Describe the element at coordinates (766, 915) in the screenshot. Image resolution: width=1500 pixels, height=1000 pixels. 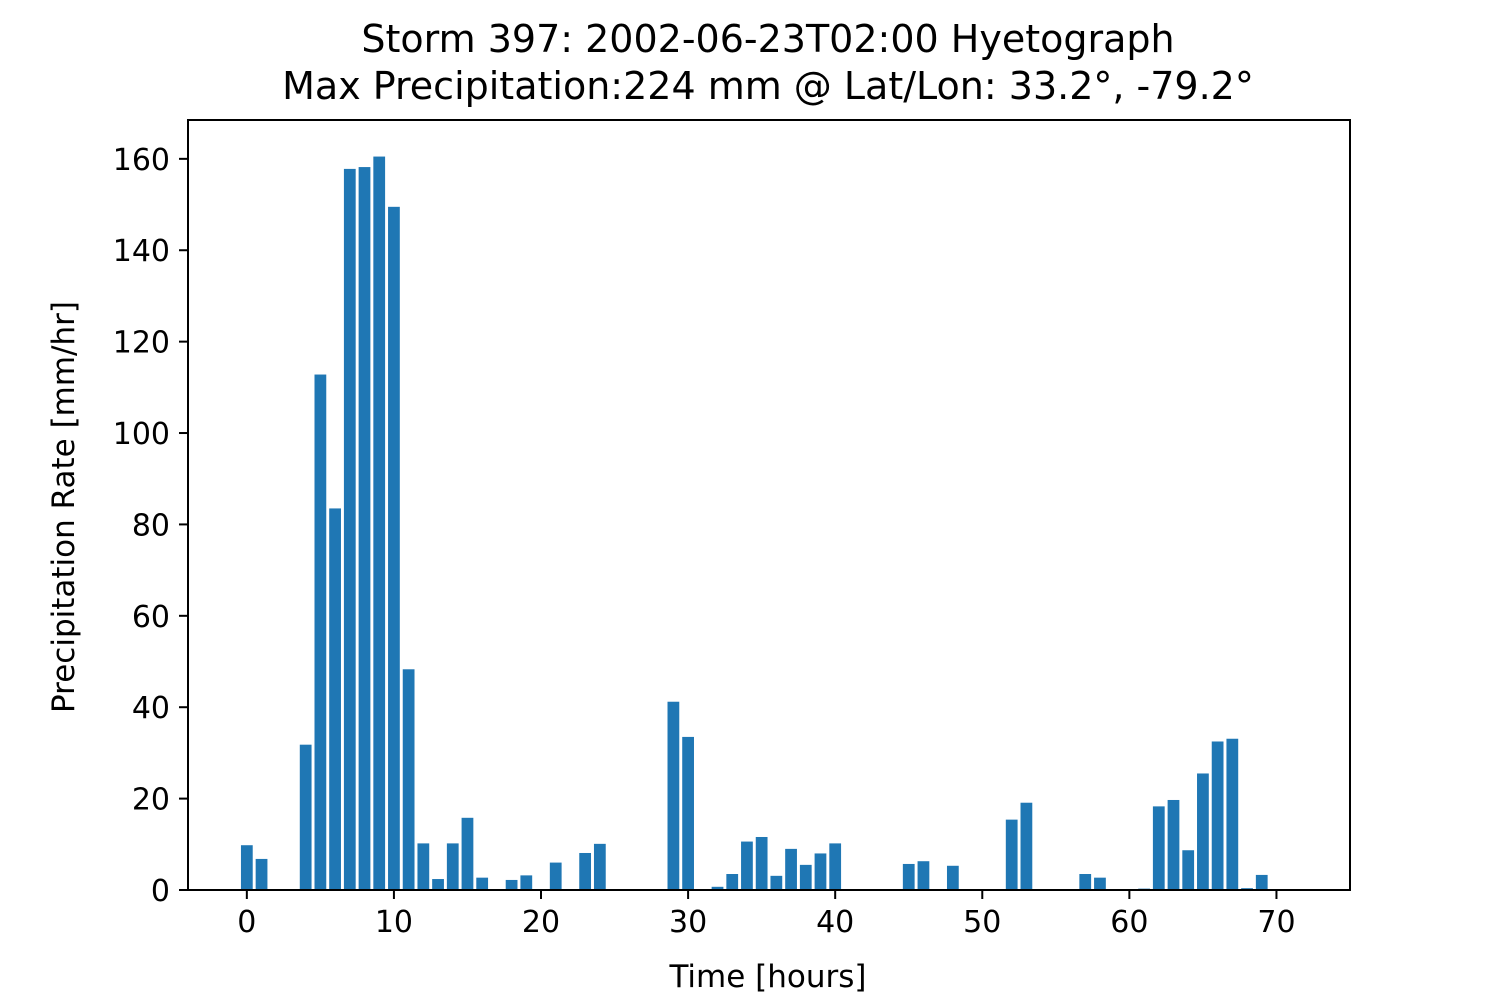
I see `x-axis-ticks: 0 10 20 30 40 50 60 70` at that location.